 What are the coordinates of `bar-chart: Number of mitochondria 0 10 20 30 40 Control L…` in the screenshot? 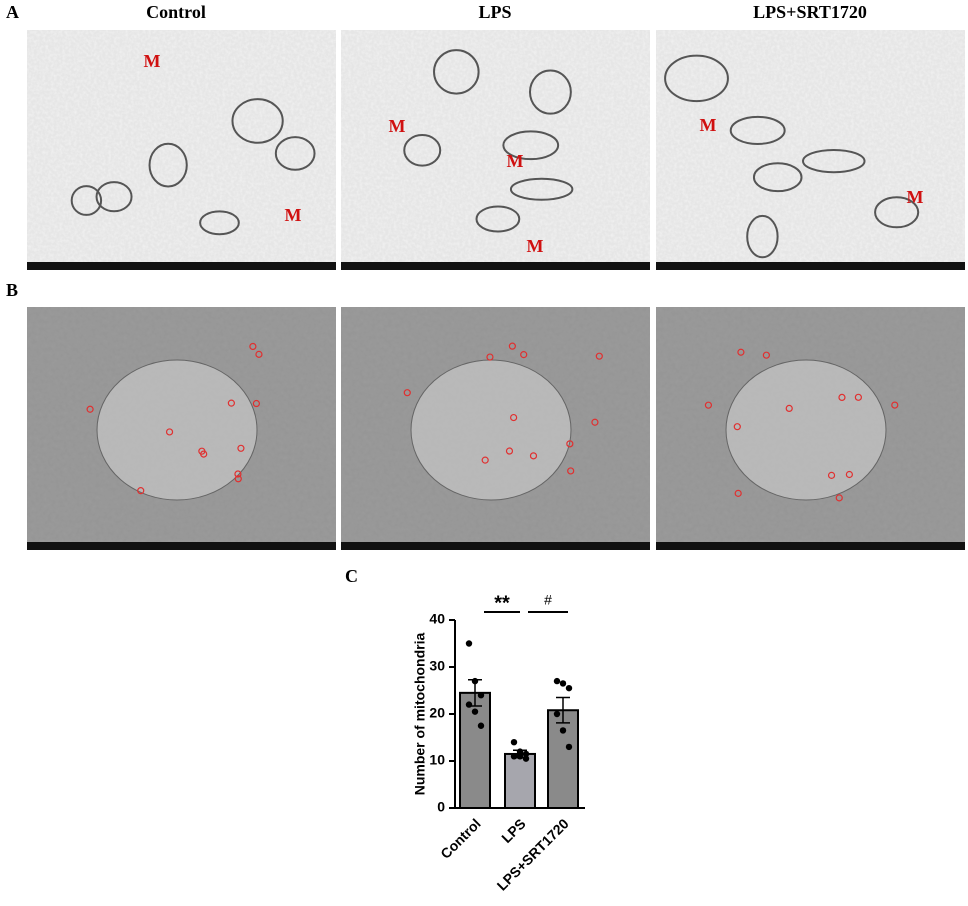 It's located at (498, 743).